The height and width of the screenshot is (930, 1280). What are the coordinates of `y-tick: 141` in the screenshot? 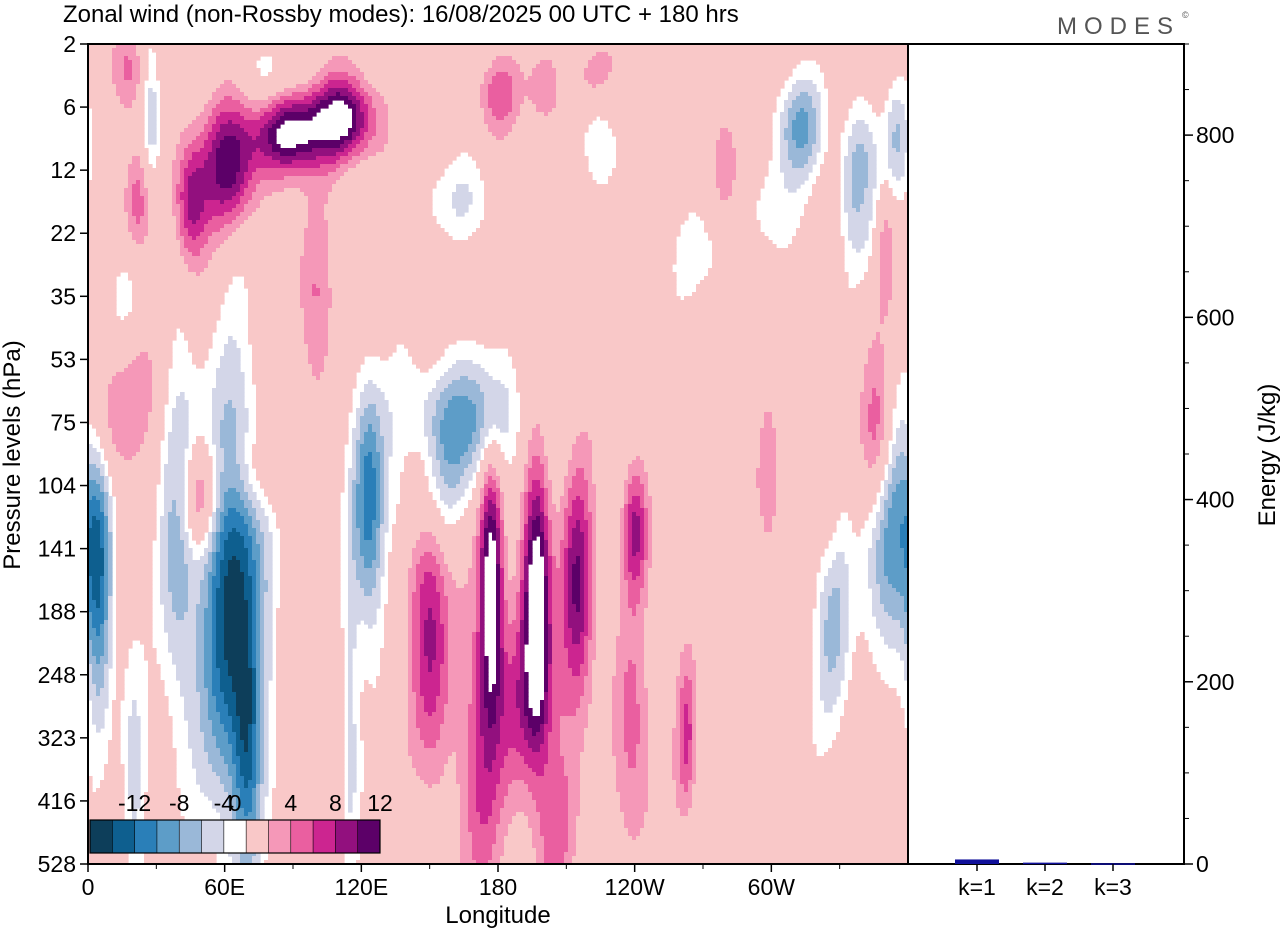 It's located at (63, 549).